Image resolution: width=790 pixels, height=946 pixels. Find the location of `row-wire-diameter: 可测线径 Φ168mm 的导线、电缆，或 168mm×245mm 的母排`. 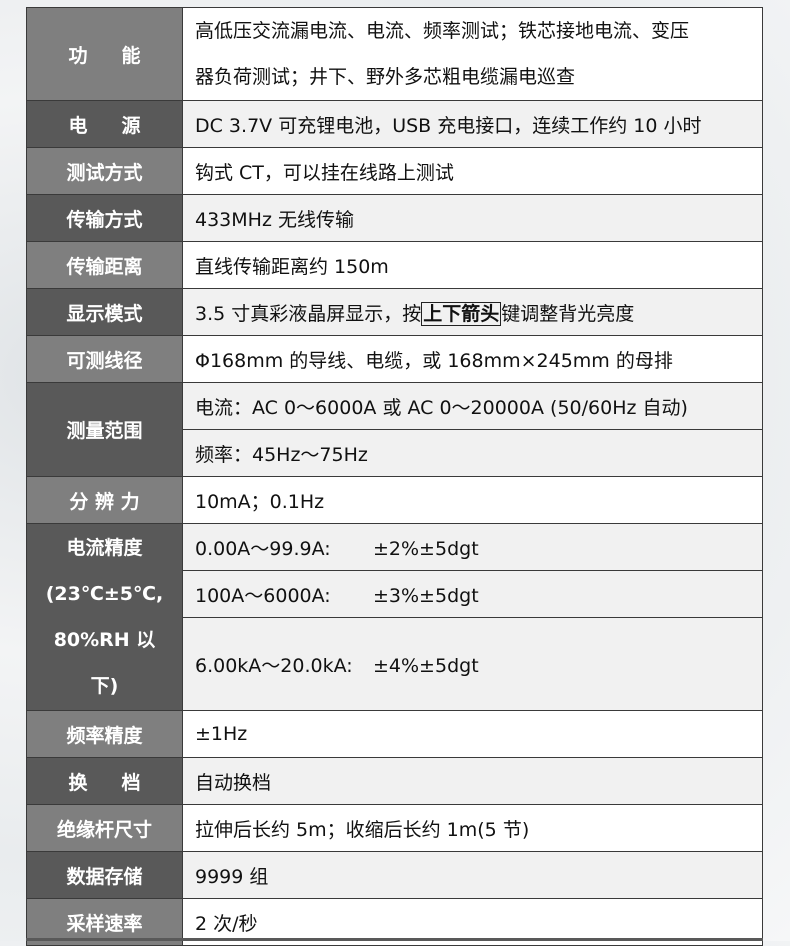

row-wire-diameter: 可测线径 Φ168mm 的导线、电缆，或 168mm×245mm 的母排 is located at coordinates (394, 359).